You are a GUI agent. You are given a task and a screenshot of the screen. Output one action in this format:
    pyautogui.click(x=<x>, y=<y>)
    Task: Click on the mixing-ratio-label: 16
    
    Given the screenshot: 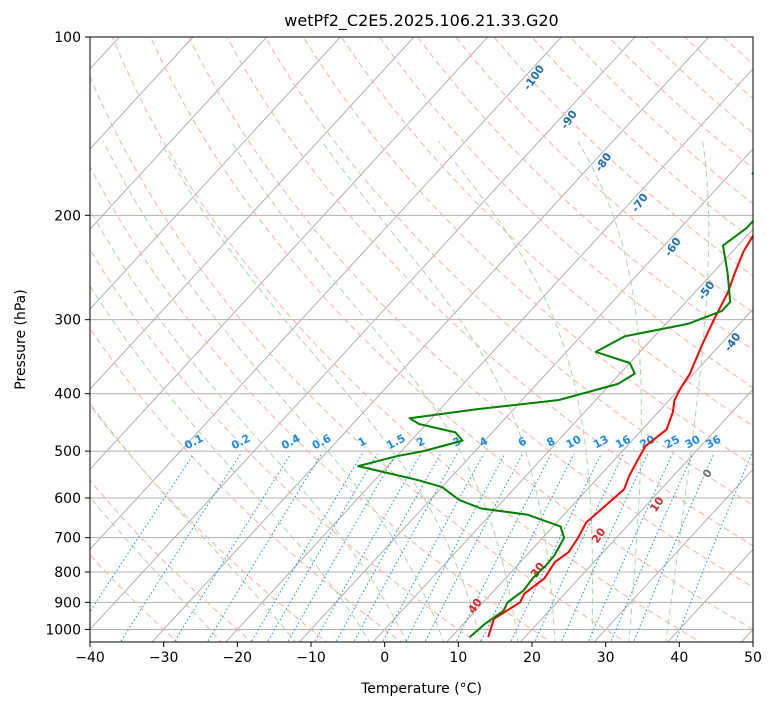 What is the action you would take?
    pyautogui.click(x=623, y=442)
    